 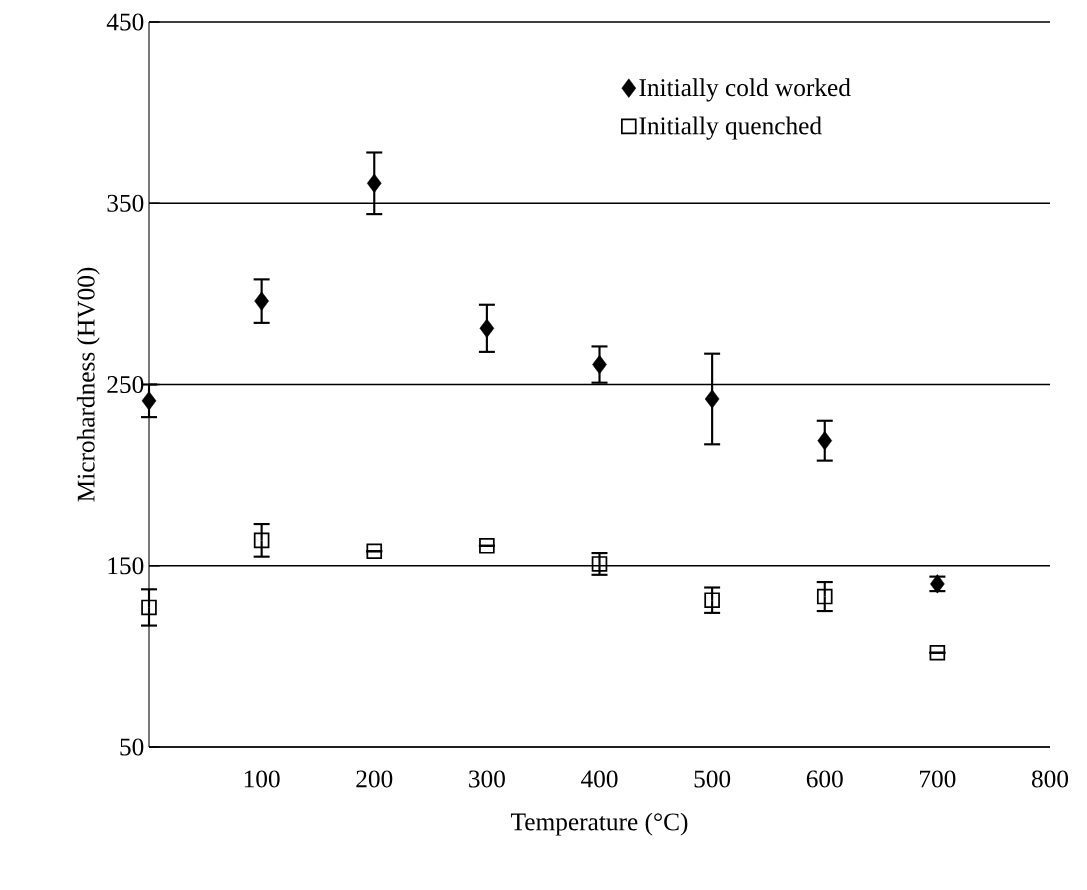 I want to click on y-tick-label: 450, so click(x=125, y=22).